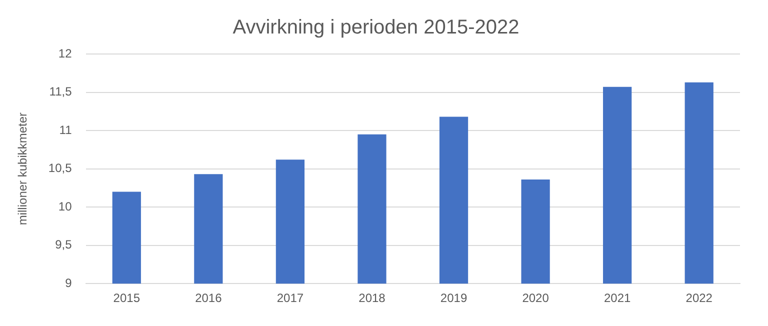 This screenshot has width=768, height=326. Describe the element at coordinates (699, 298) in the screenshot. I see `x-tick-label: 2022` at that location.